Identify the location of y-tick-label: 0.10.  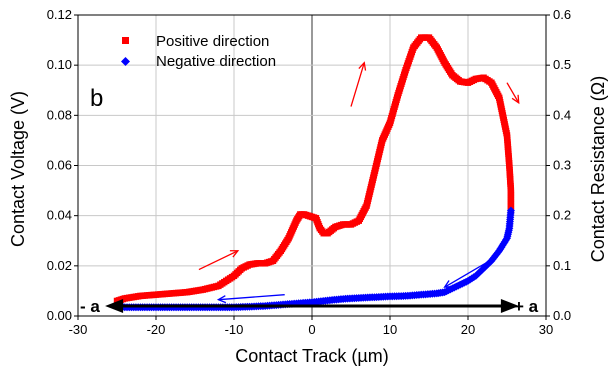
(59, 64).